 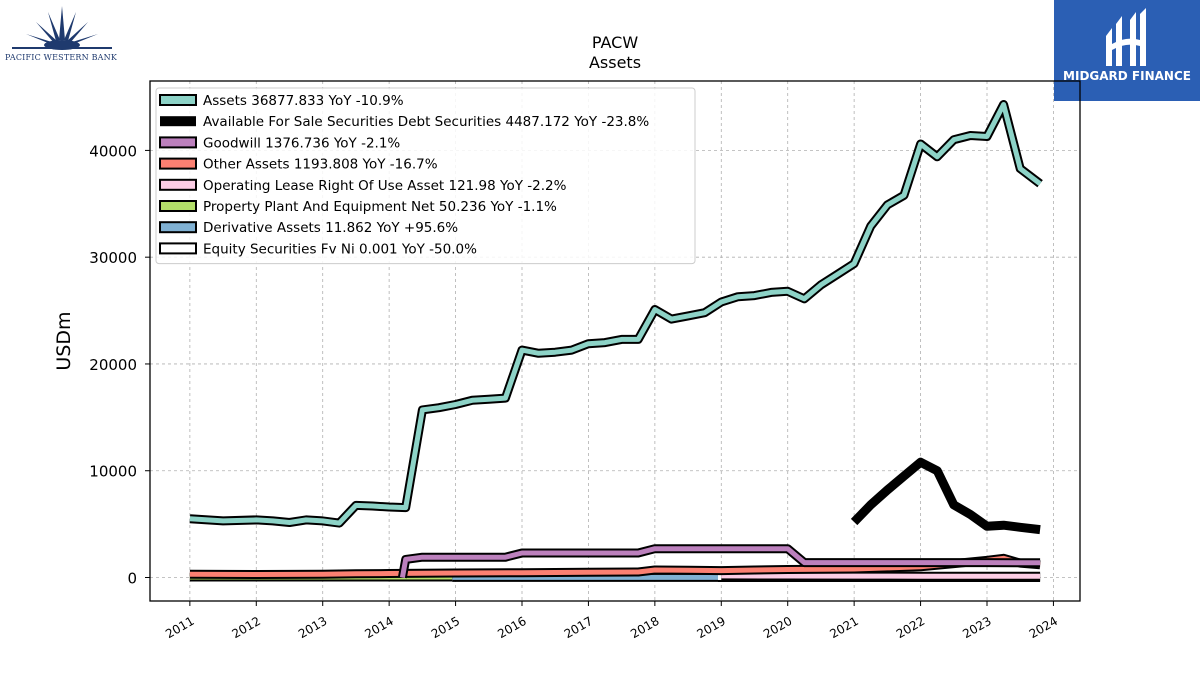 What do you see at coordinates (303, 101) in the screenshot?
I see `legend-label: Assets 36877.833 YoY -10.9%` at bounding box center [303, 101].